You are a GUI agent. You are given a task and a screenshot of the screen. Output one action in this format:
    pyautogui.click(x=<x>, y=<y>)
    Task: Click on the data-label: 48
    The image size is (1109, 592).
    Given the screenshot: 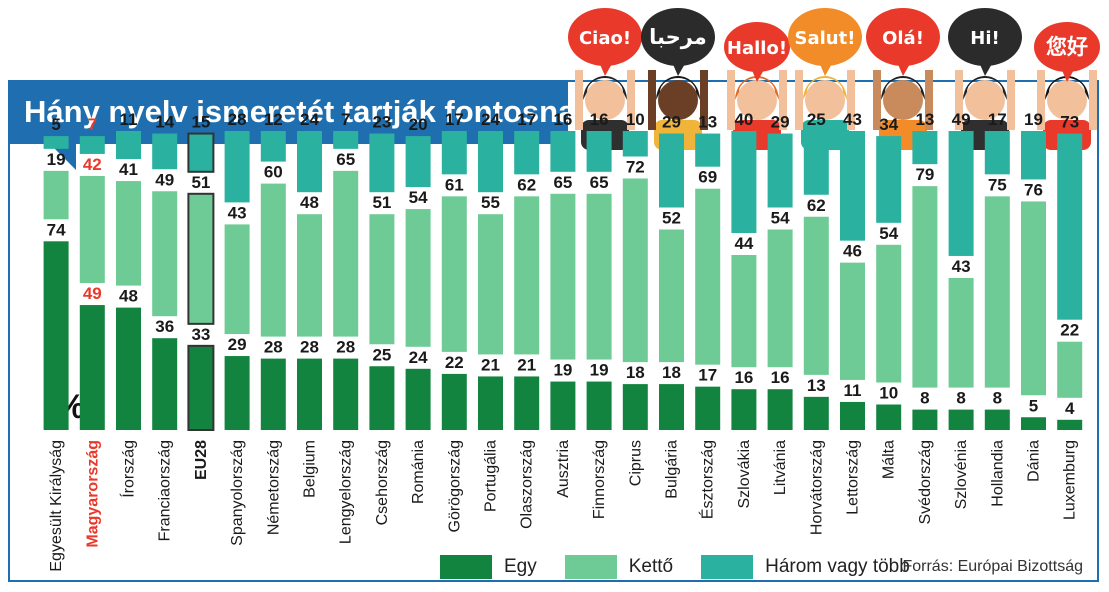 What is the action you would take?
    pyautogui.click(x=309, y=202)
    